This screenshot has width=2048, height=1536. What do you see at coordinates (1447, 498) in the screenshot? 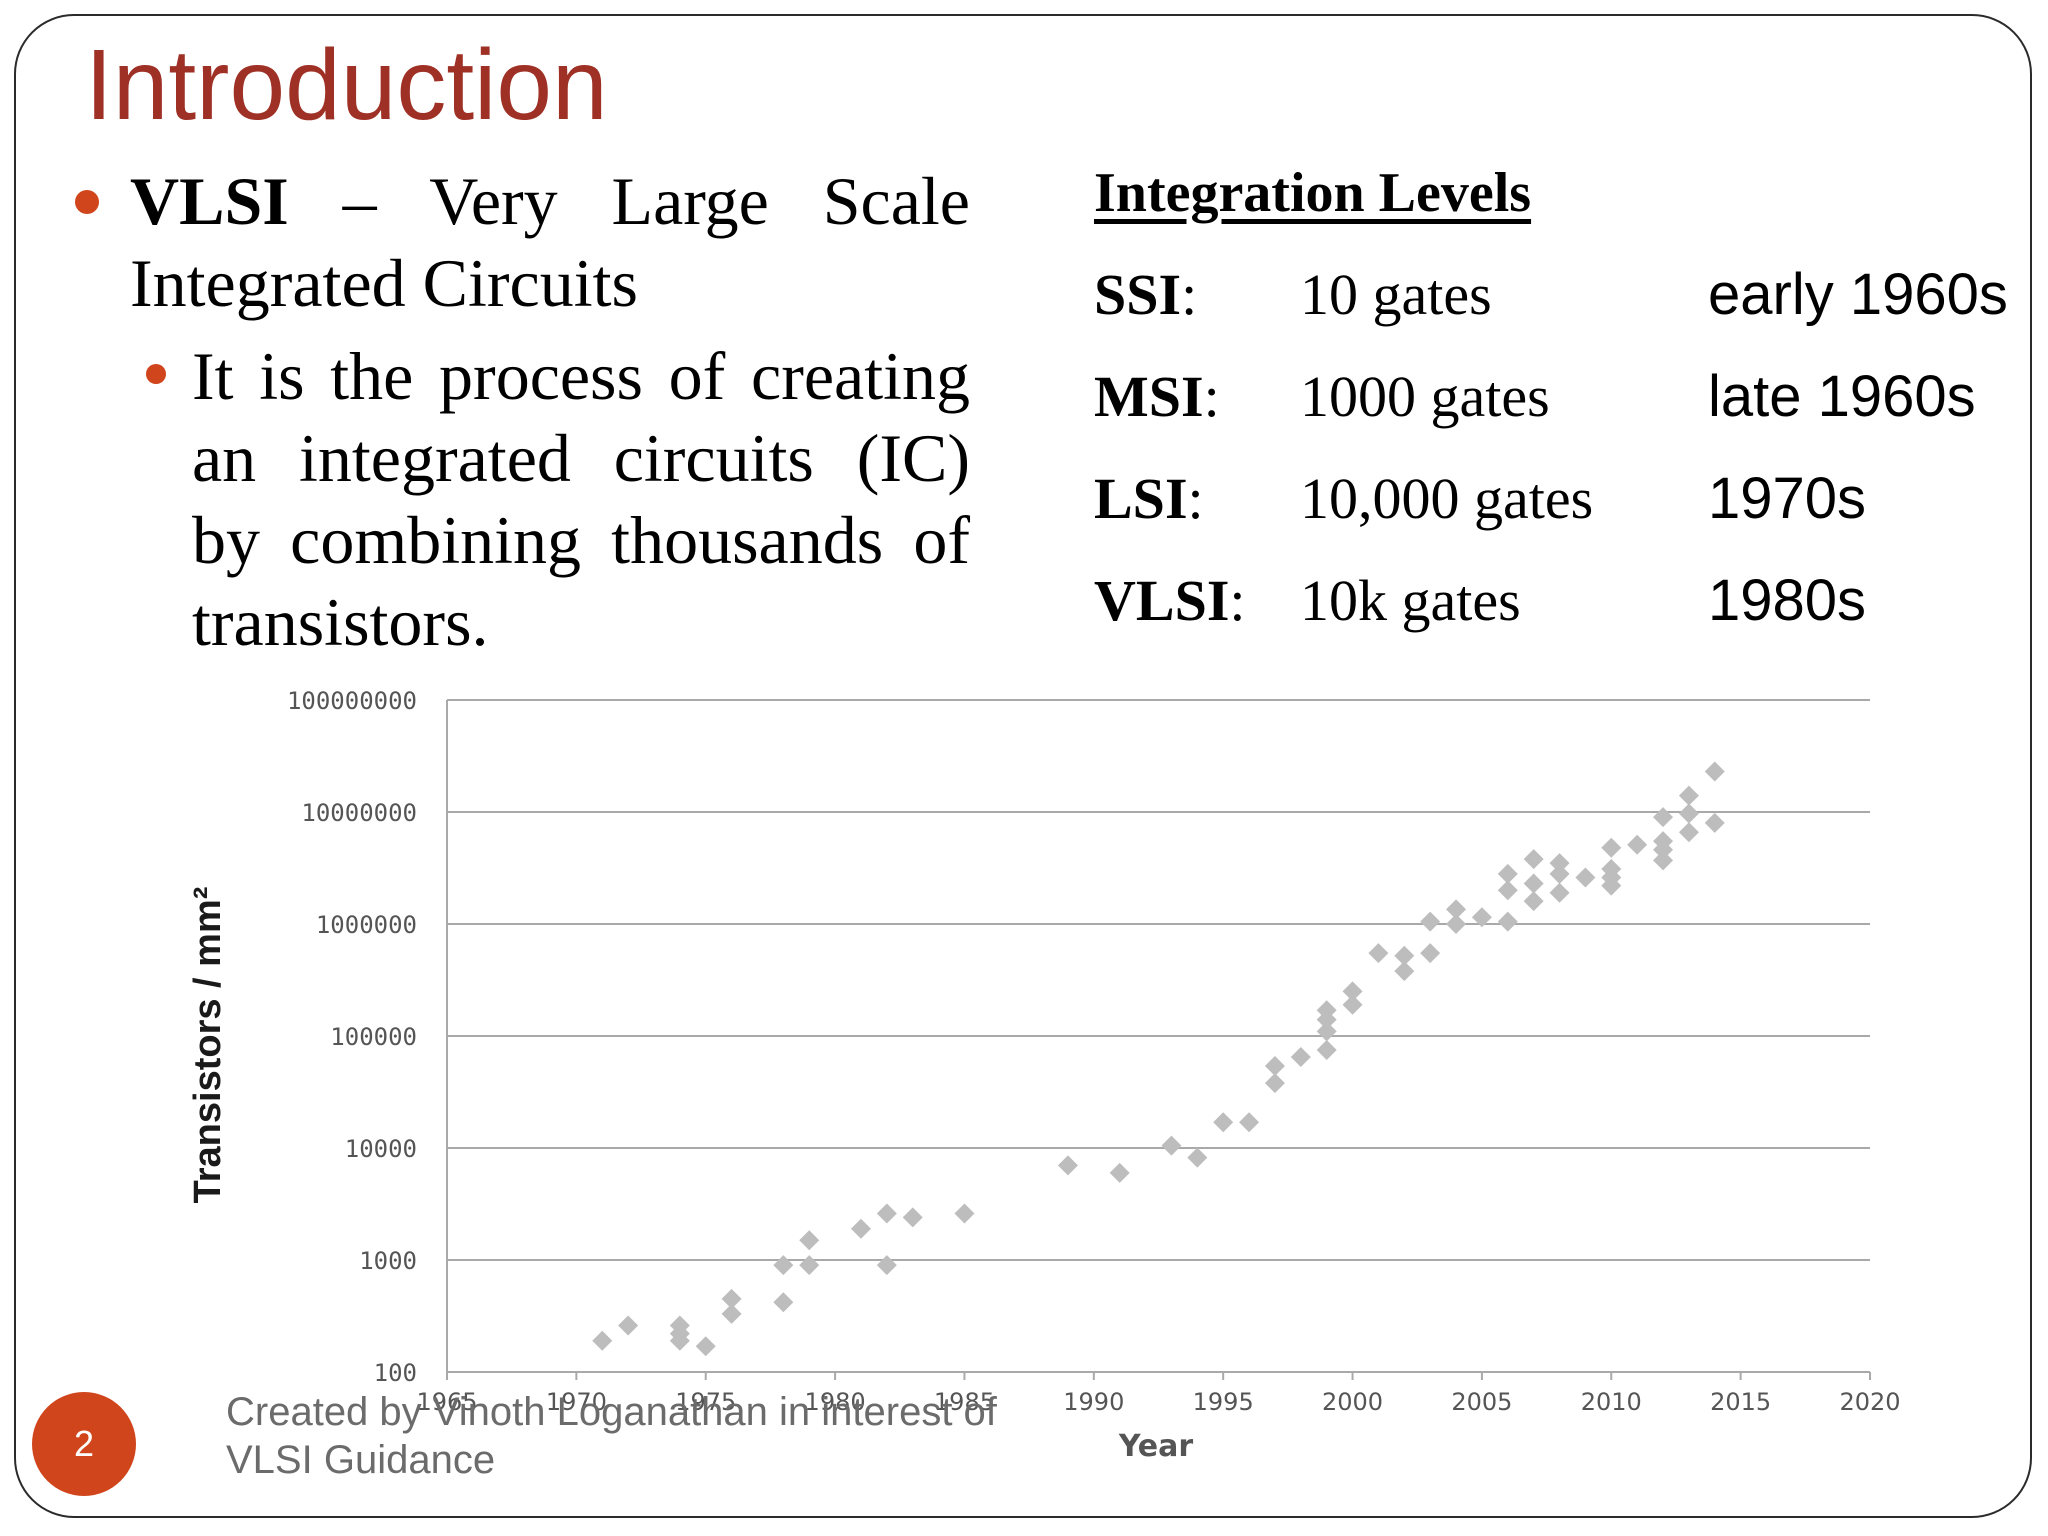
I see `level-gates: 10,000 gates` at bounding box center [1447, 498].